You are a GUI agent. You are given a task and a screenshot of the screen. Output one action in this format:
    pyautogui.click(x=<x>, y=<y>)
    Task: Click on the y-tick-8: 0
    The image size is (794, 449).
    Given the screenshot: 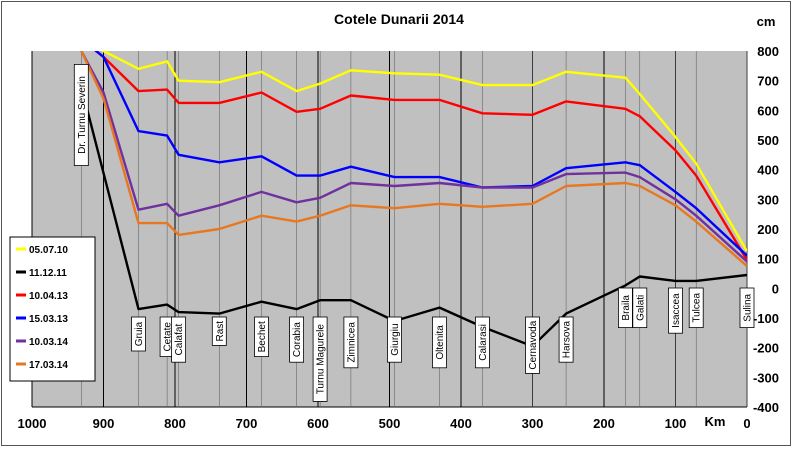 What is the action you would take?
    pyautogui.click(x=775, y=288)
    